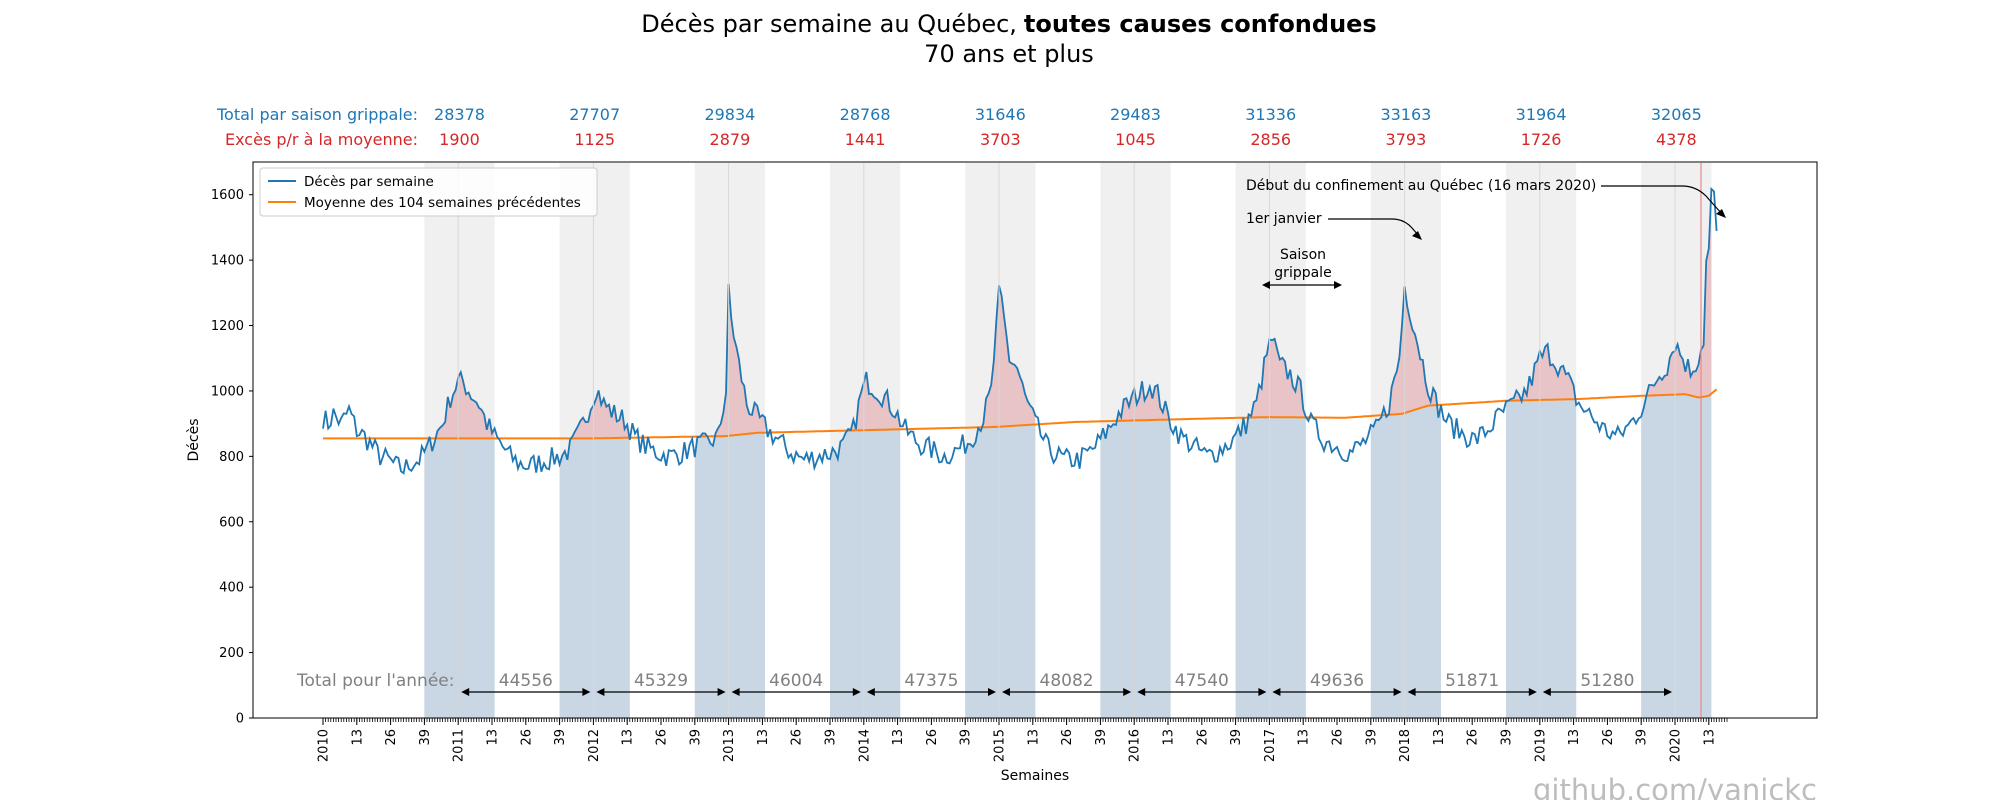  I want to click on year-total-value: 47375, so click(931, 681).